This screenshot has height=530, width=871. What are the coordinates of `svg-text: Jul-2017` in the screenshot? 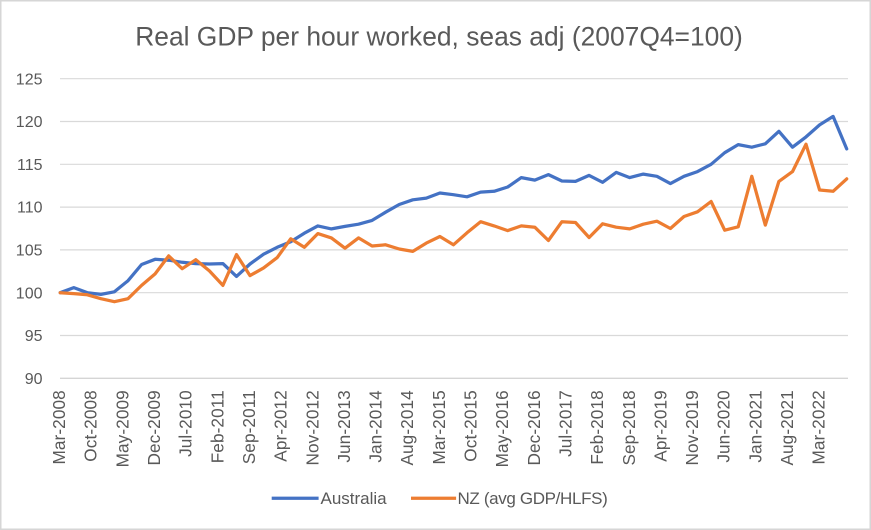 It's located at (566, 423).